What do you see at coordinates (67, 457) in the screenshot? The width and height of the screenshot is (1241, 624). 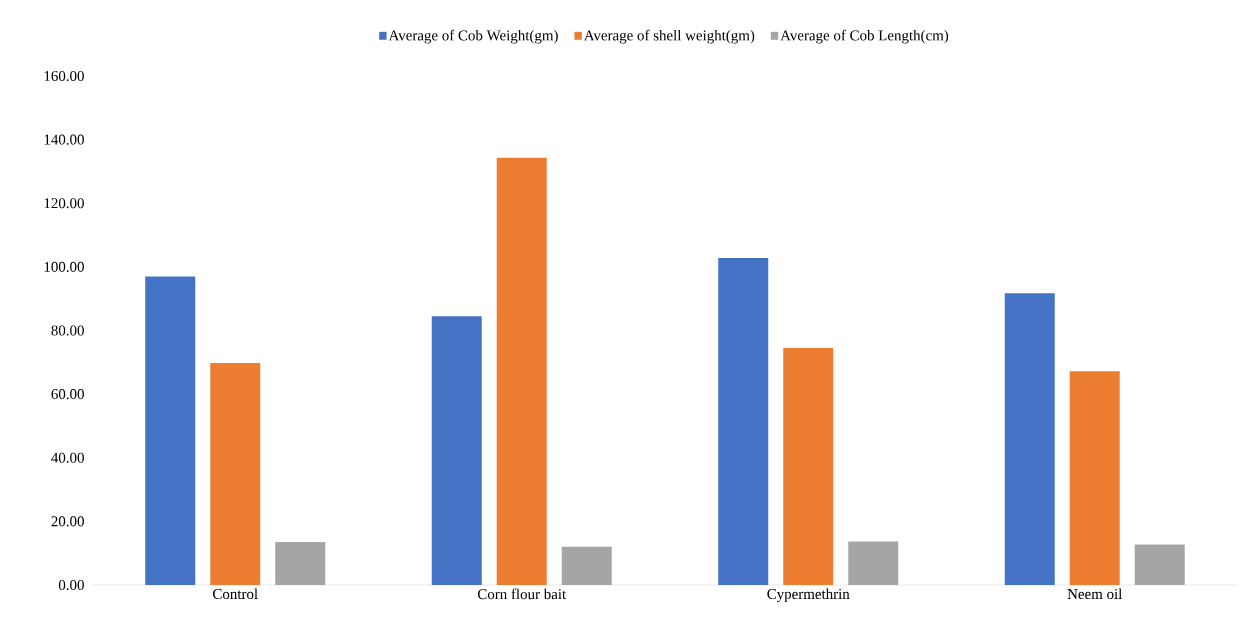 I see `y-tick-label: 40.00` at bounding box center [67, 457].